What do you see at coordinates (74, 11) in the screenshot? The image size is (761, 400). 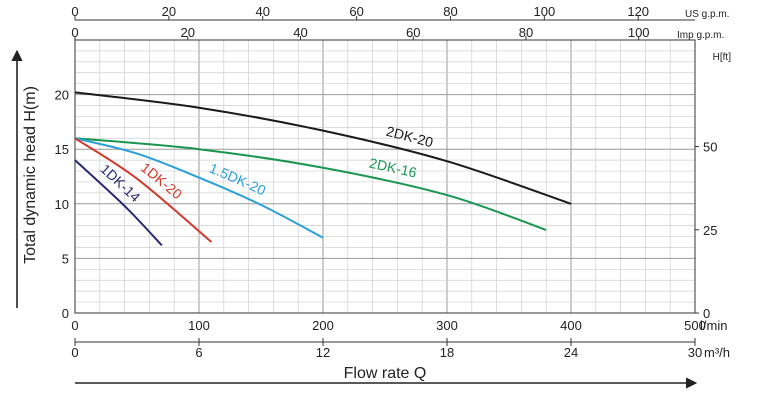 I see `x-tick-label-usgpm: 0` at bounding box center [74, 11].